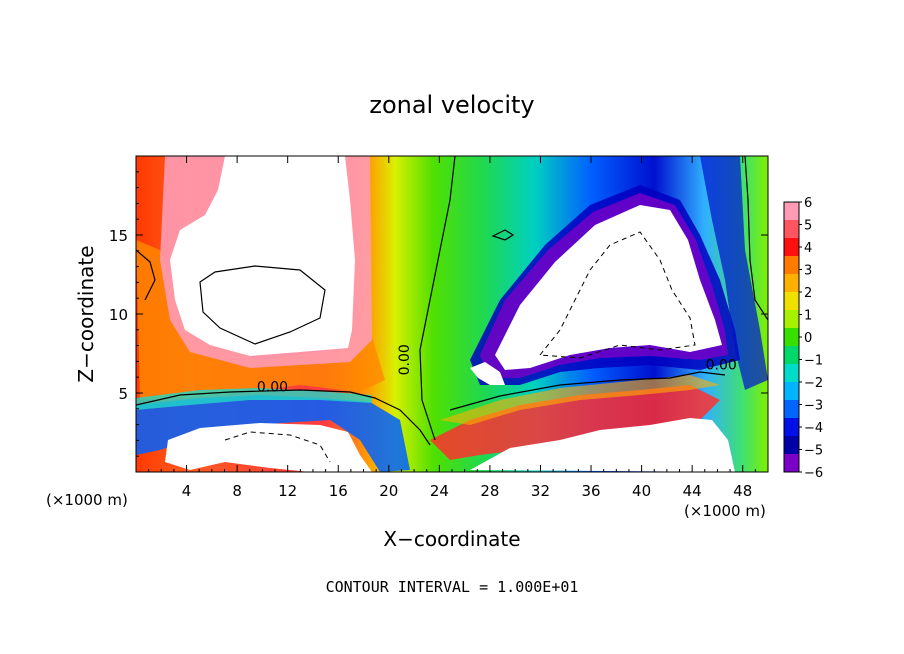 The image size is (904, 654). What do you see at coordinates (489, 491) in the screenshot?
I see `x-tick-label: 28` at bounding box center [489, 491].